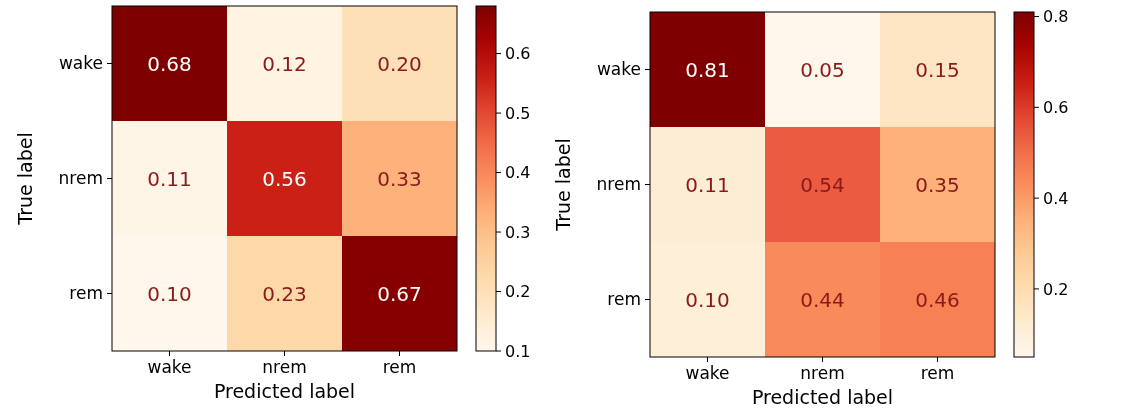 The image size is (1121, 412). What do you see at coordinates (518, 232) in the screenshot?
I see `color-bar-label: 0.3` at bounding box center [518, 232].